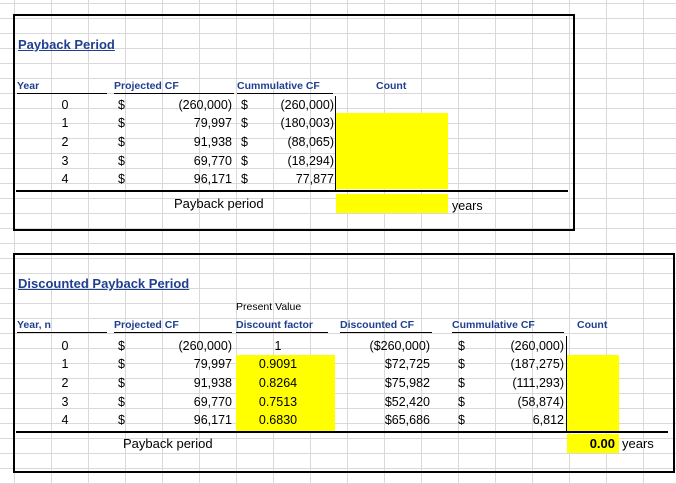 The height and width of the screenshot is (484, 676). What do you see at coordinates (212, 123) in the screenshot?
I see `payback-projected: 79,997` at bounding box center [212, 123].